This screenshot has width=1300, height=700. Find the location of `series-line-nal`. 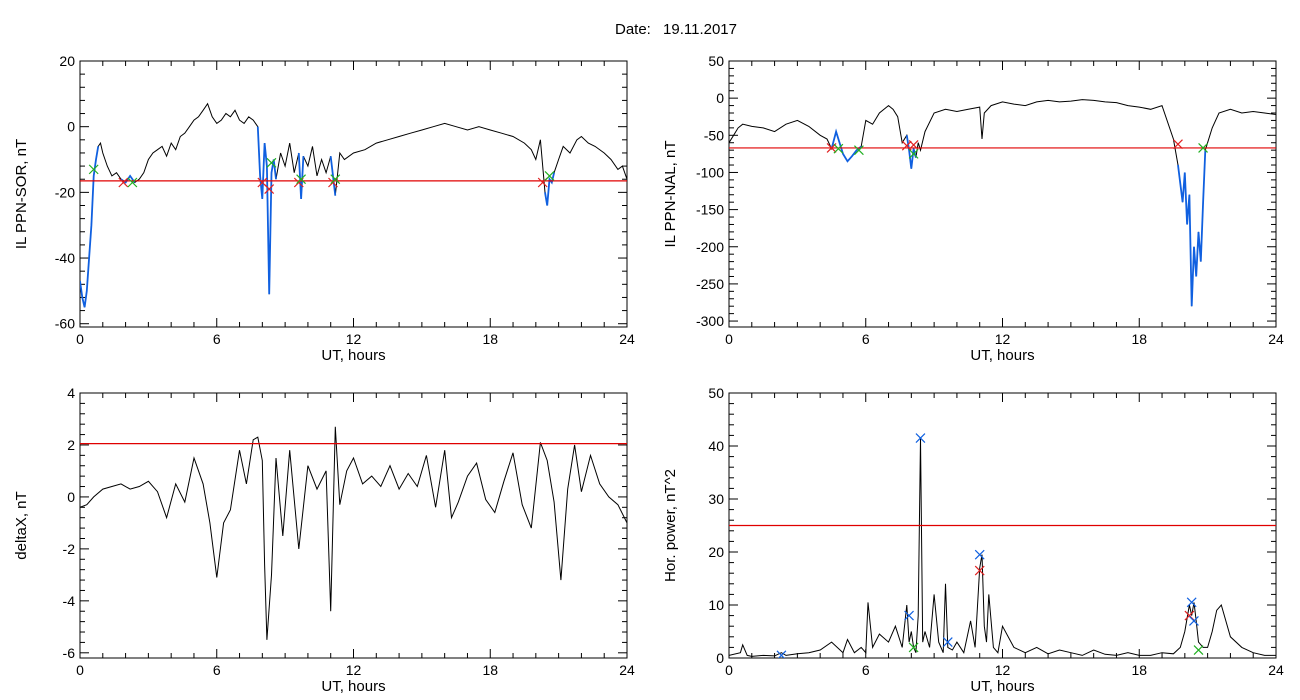

series-line-nal is located at coordinates (1002, 203).